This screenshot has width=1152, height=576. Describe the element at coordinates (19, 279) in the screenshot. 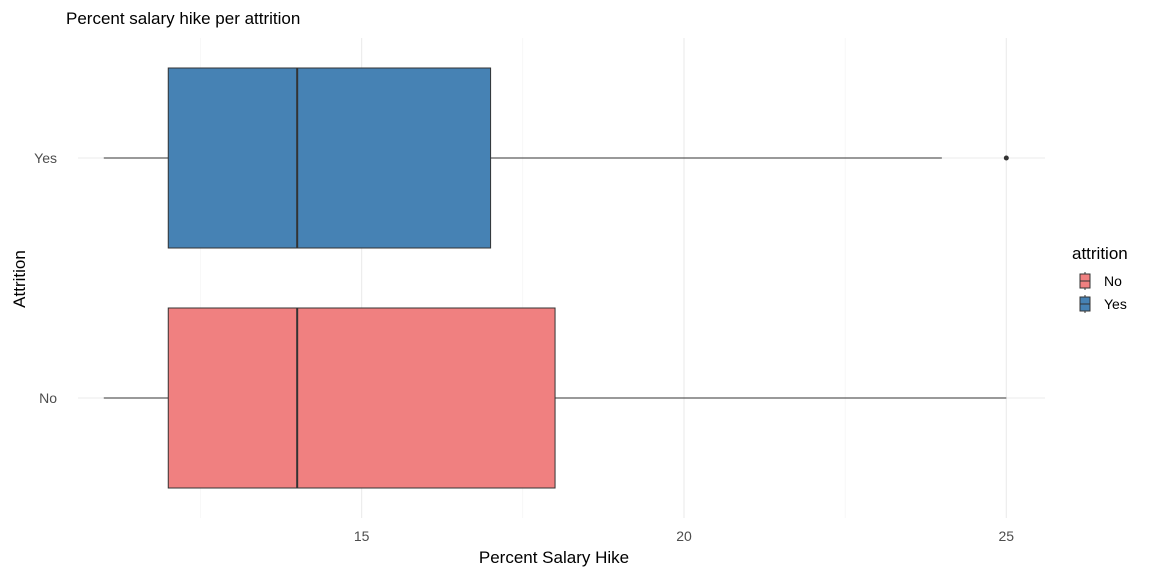

I see `y-axis-title: Attrition` at that location.